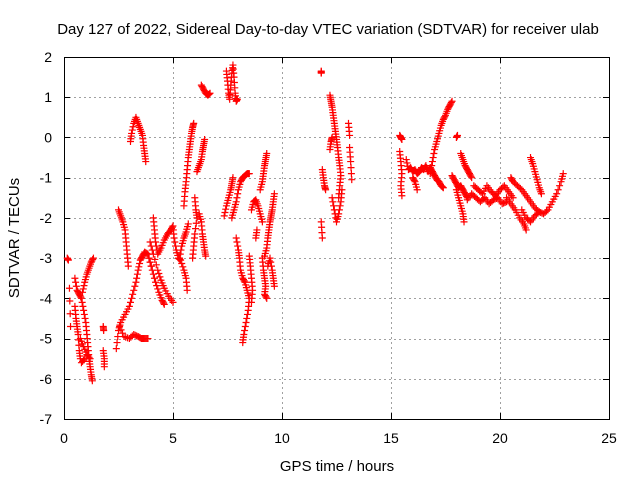 This screenshot has width=640, height=480. Describe the element at coordinates (14, 238) in the screenshot. I see `y-axis-title: SDTVAR / TECUs` at that location.